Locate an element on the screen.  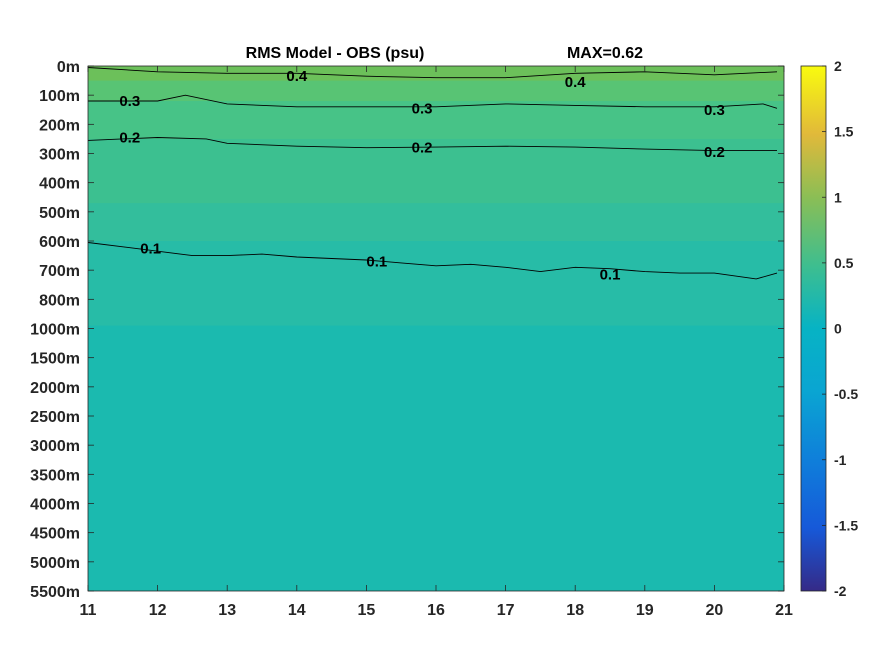
x-tick-label: 19 is located at coordinates (645, 610).